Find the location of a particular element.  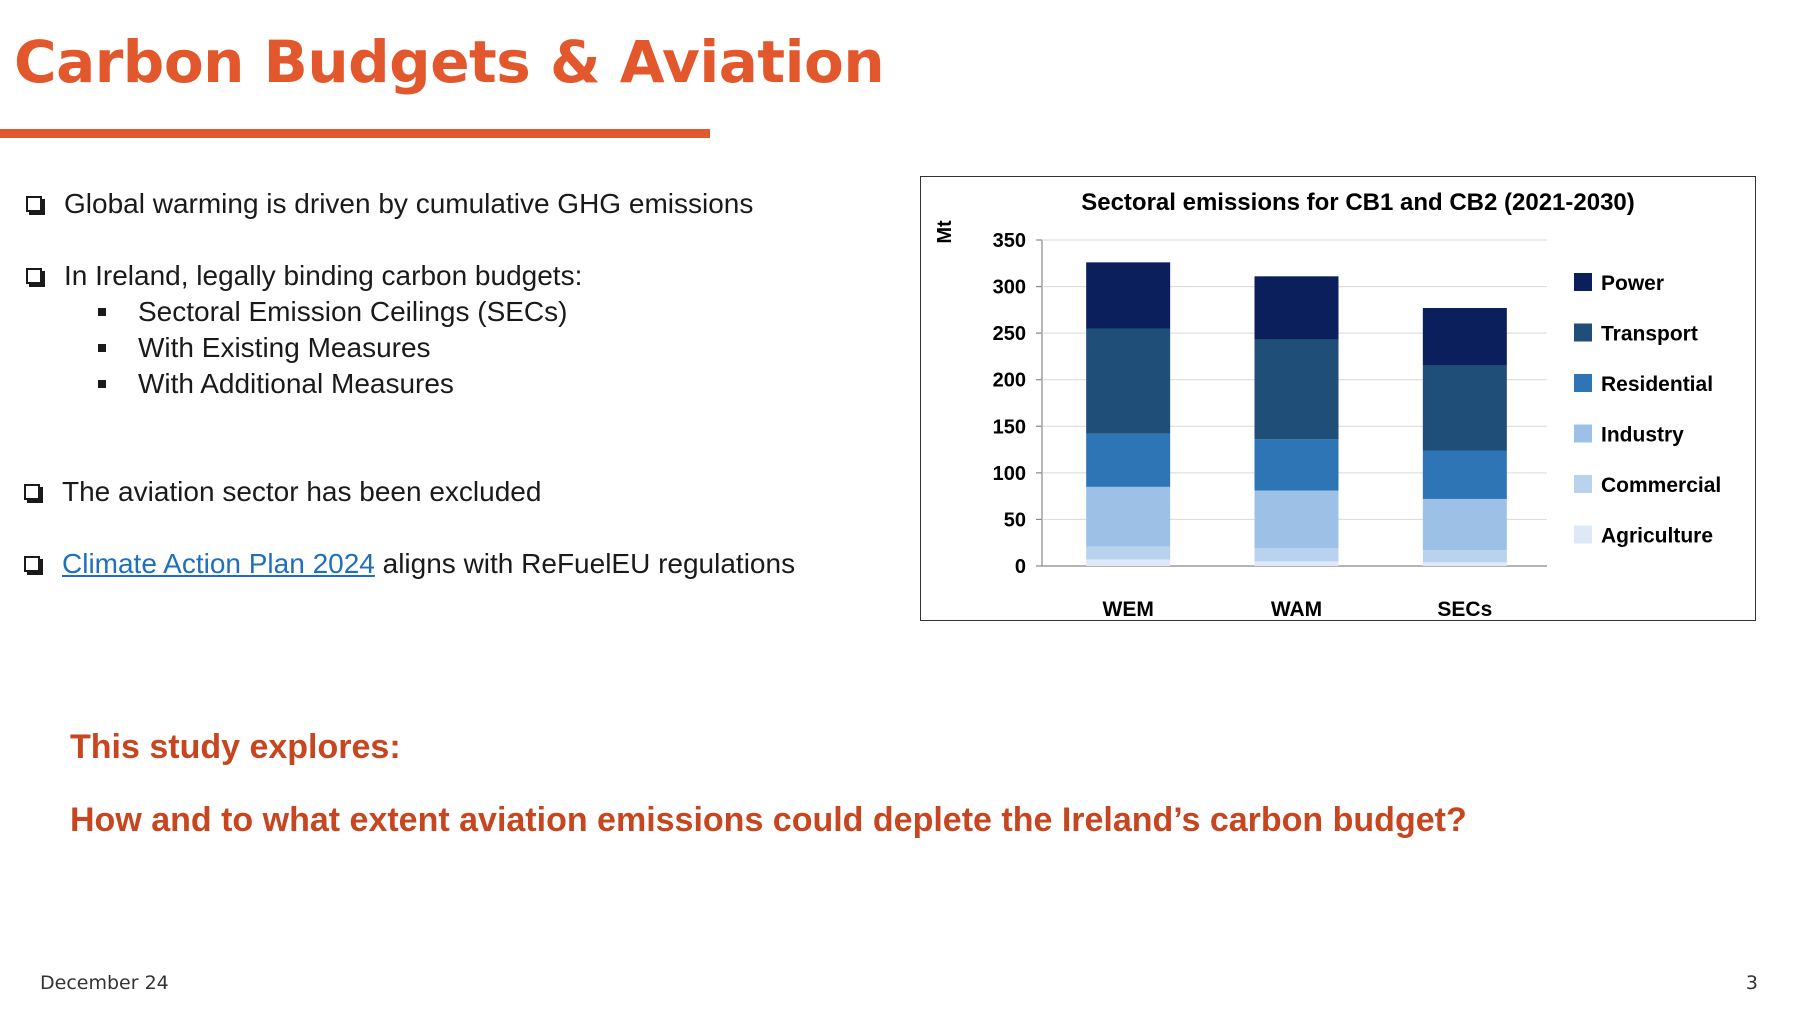

bullet-text: aligns with ReFuelEU regulations is located at coordinates (585, 563).